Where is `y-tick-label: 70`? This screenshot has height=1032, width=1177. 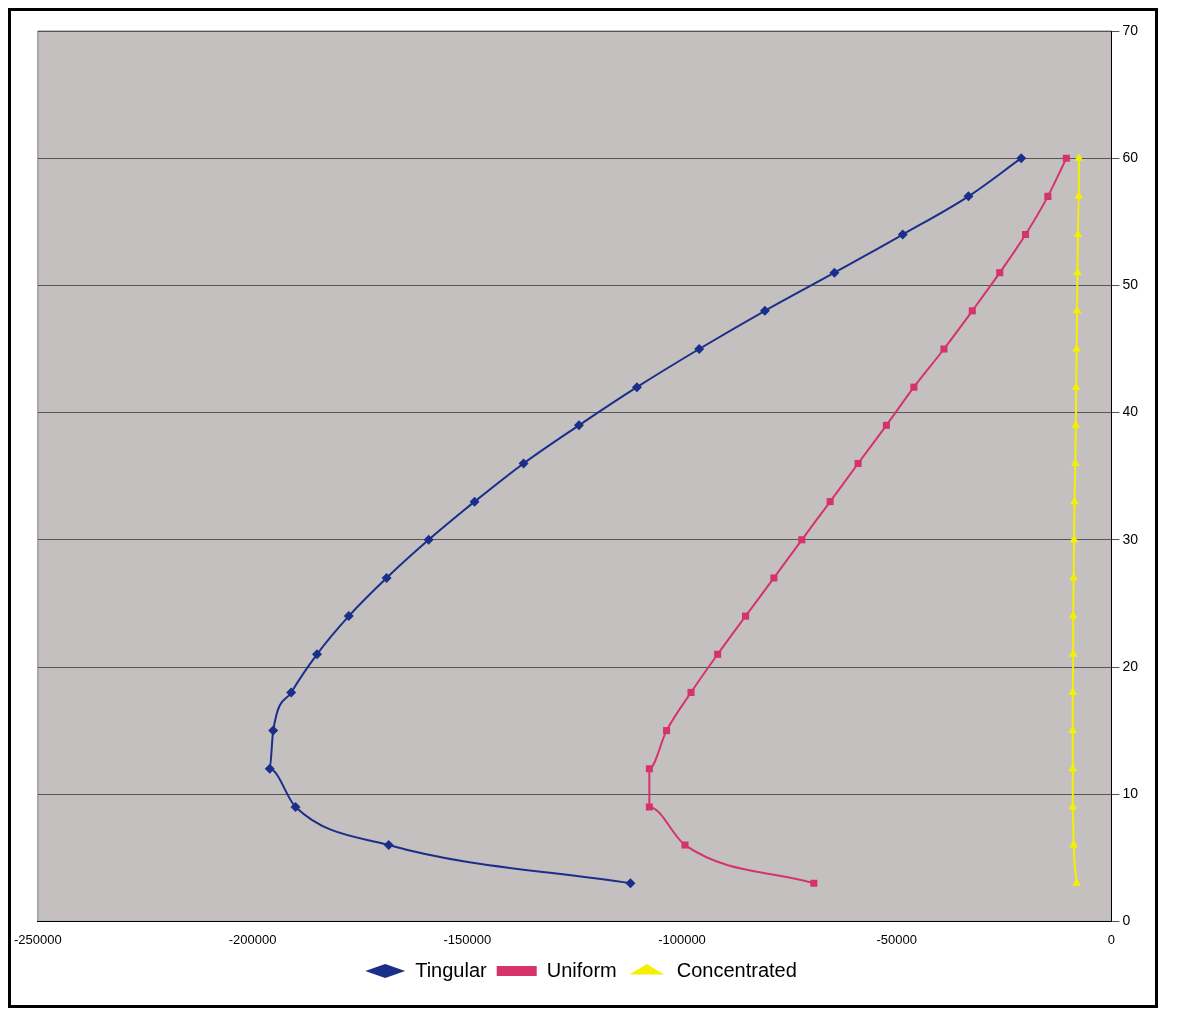 y-tick-label: 70 is located at coordinates (1130, 29).